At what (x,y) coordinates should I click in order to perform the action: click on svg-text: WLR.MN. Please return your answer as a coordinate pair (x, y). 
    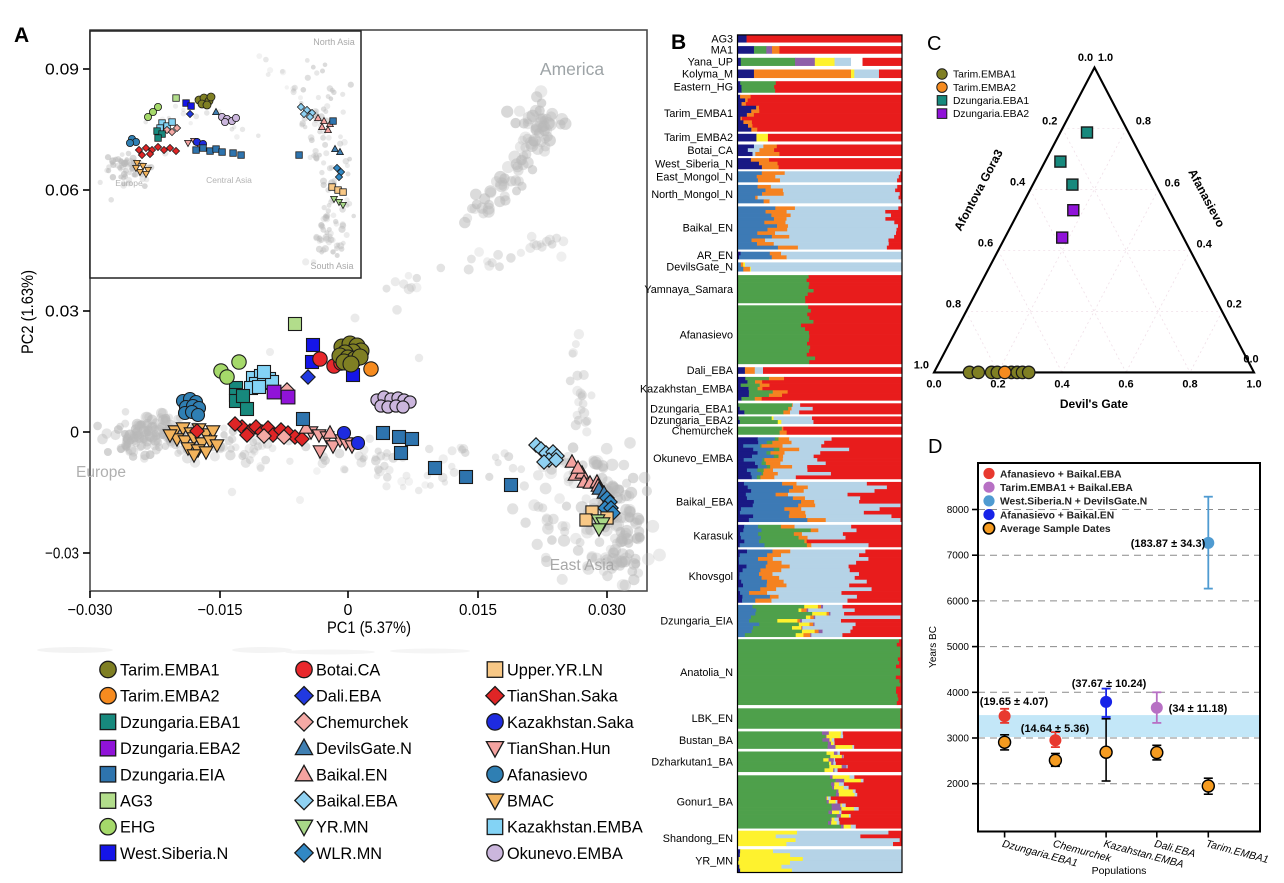
    Looking at the image, I should click on (349, 854).